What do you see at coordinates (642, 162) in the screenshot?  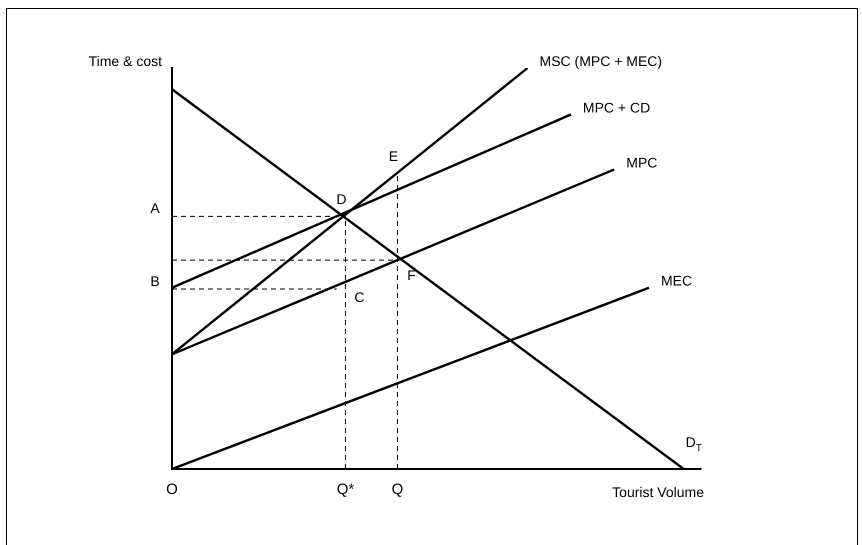 I see `series-label: MPC` at bounding box center [642, 162].